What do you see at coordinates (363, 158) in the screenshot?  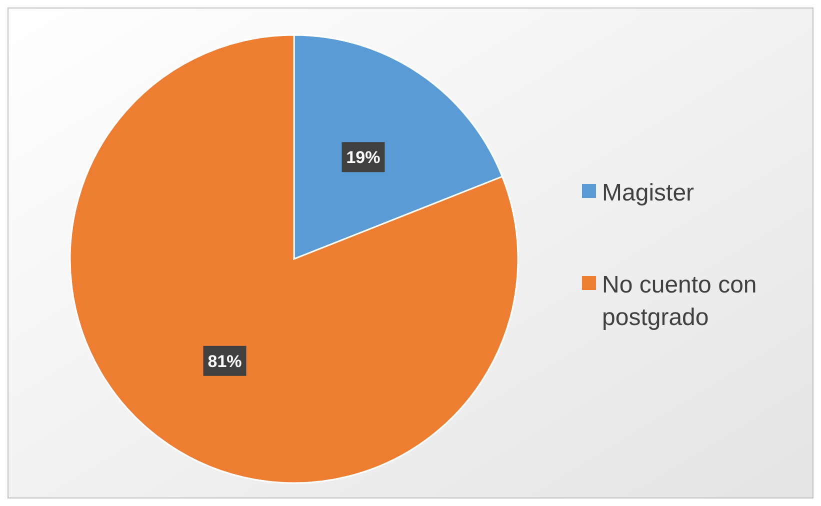 I see `data-label: 19%` at bounding box center [363, 158].